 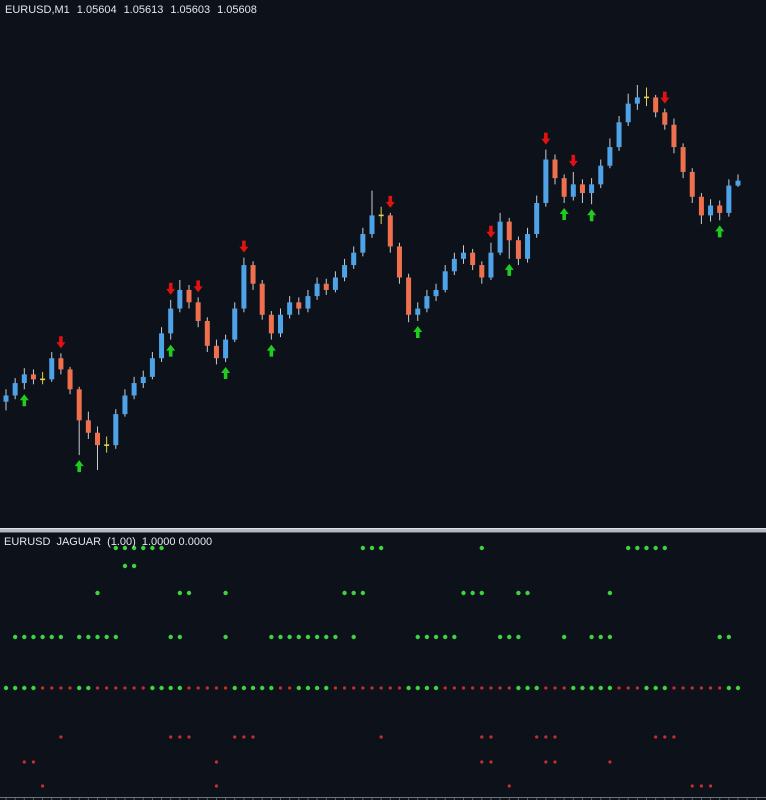 What do you see at coordinates (190, 10) in the screenshot?
I see `ohlc-low: 1.05603` at bounding box center [190, 10].